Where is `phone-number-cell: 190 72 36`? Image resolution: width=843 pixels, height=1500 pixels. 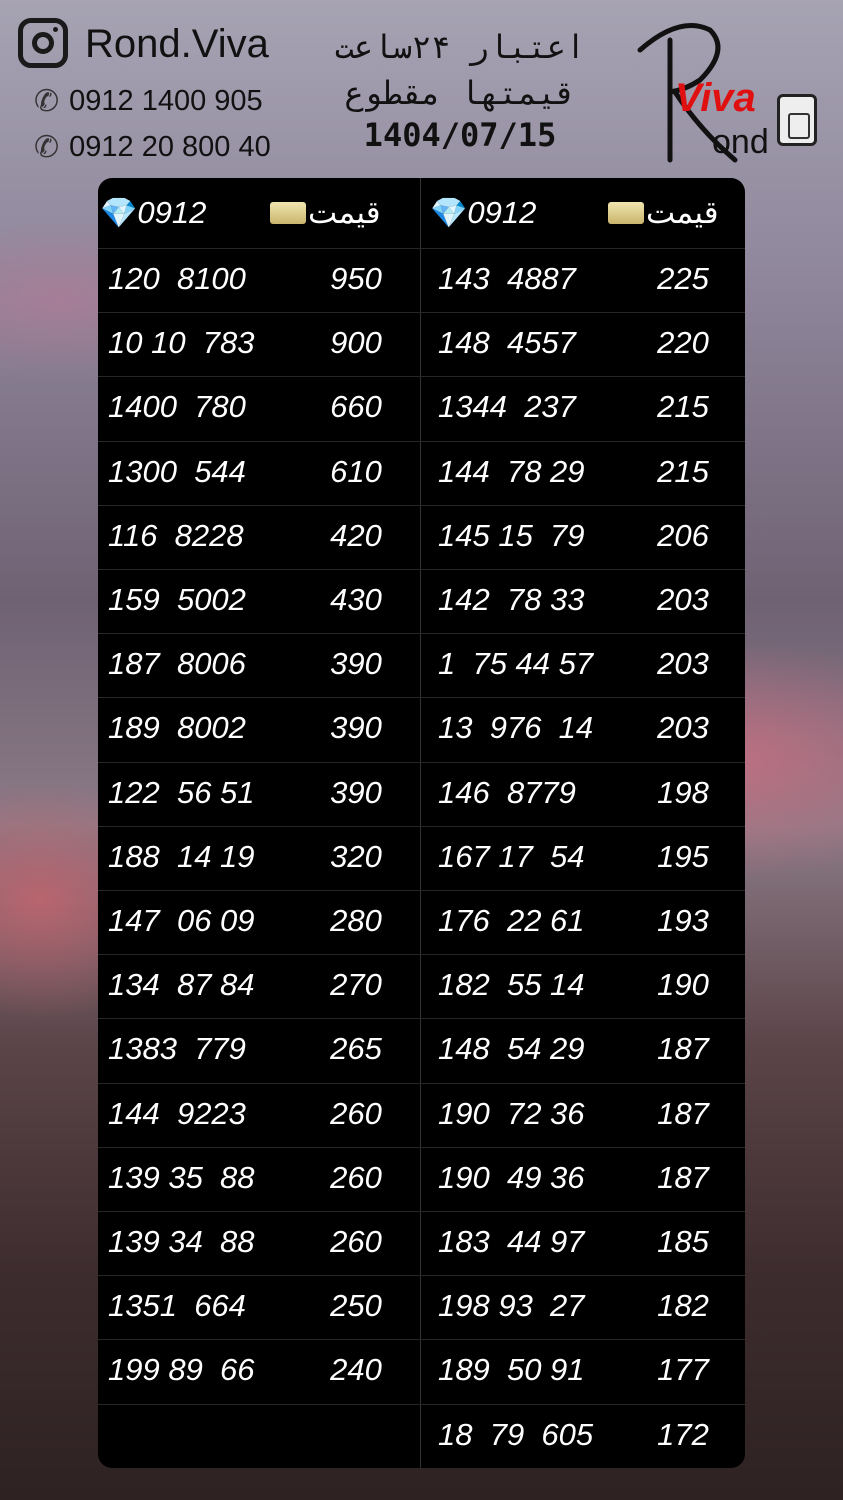
phone-number-cell: 190 72 36 is located at coordinates (511, 1113).